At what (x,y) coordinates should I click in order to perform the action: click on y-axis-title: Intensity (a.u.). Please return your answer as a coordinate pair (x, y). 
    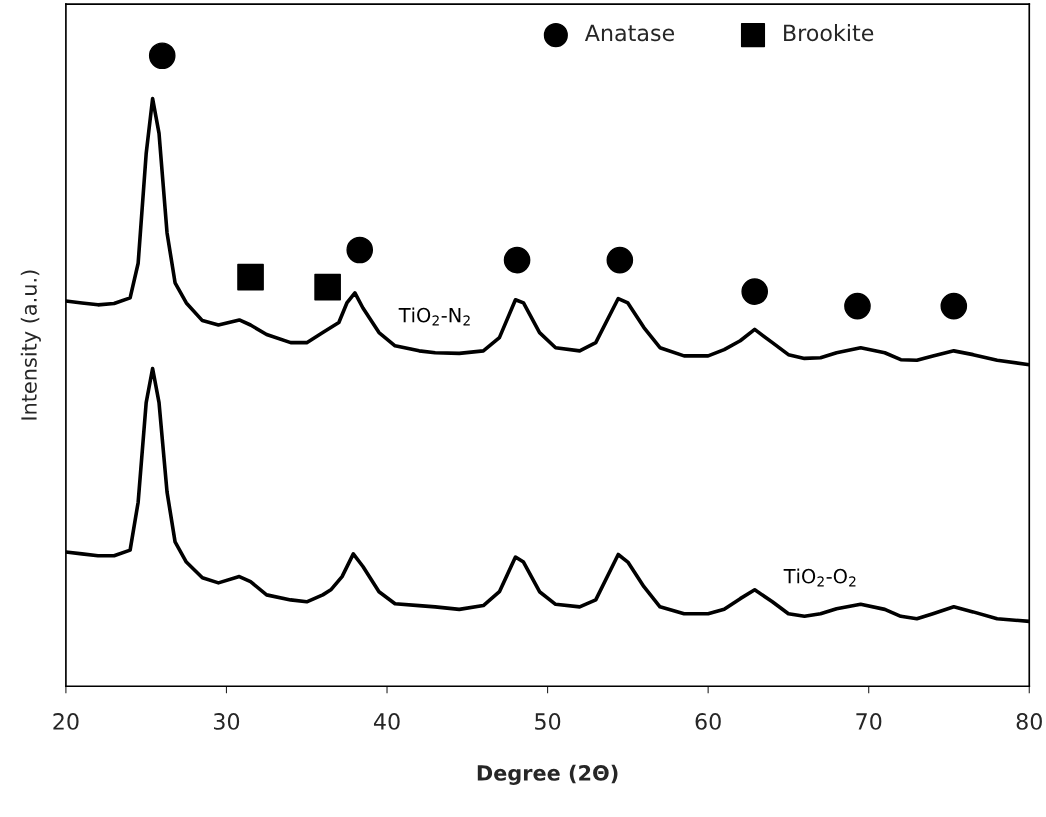
    Looking at the image, I should click on (30, 345).